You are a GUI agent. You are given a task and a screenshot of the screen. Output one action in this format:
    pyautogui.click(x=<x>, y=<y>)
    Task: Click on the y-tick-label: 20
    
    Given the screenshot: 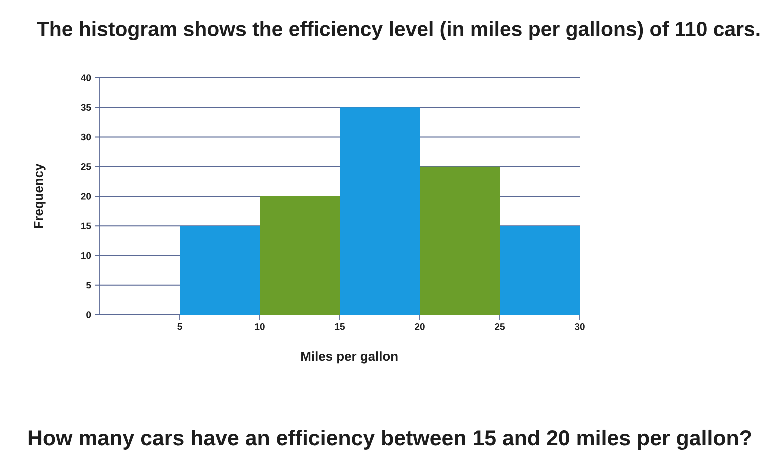 What is the action you would take?
    pyautogui.click(x=86, y=196)
    